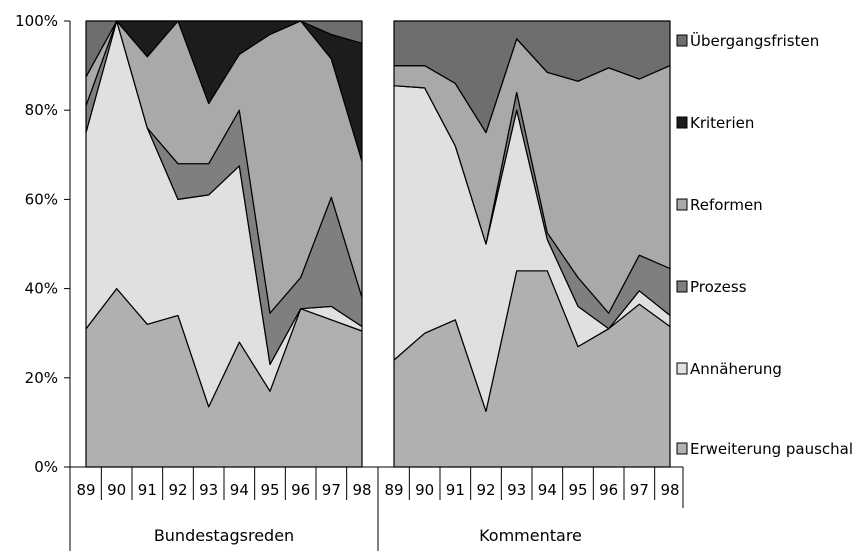 Image resolution: width=868 pixels, height=551 pixels. I want to click on legend-label: Reformen, so click(726, 205).